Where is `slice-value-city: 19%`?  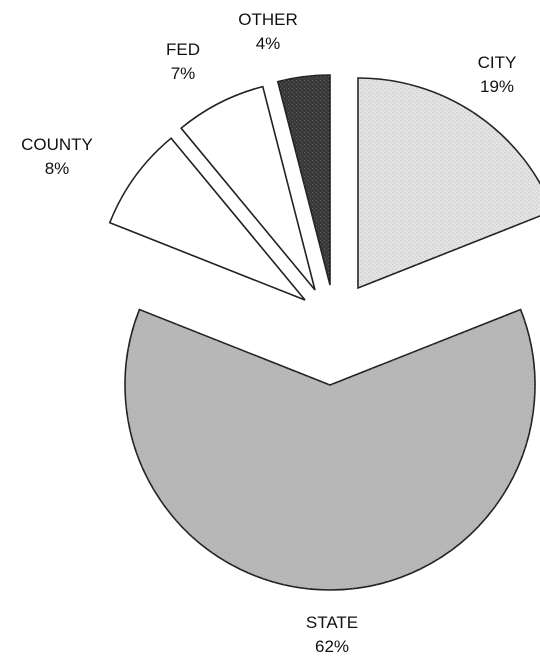
slice-value-city: 19% is located at coordinates (497, 86).